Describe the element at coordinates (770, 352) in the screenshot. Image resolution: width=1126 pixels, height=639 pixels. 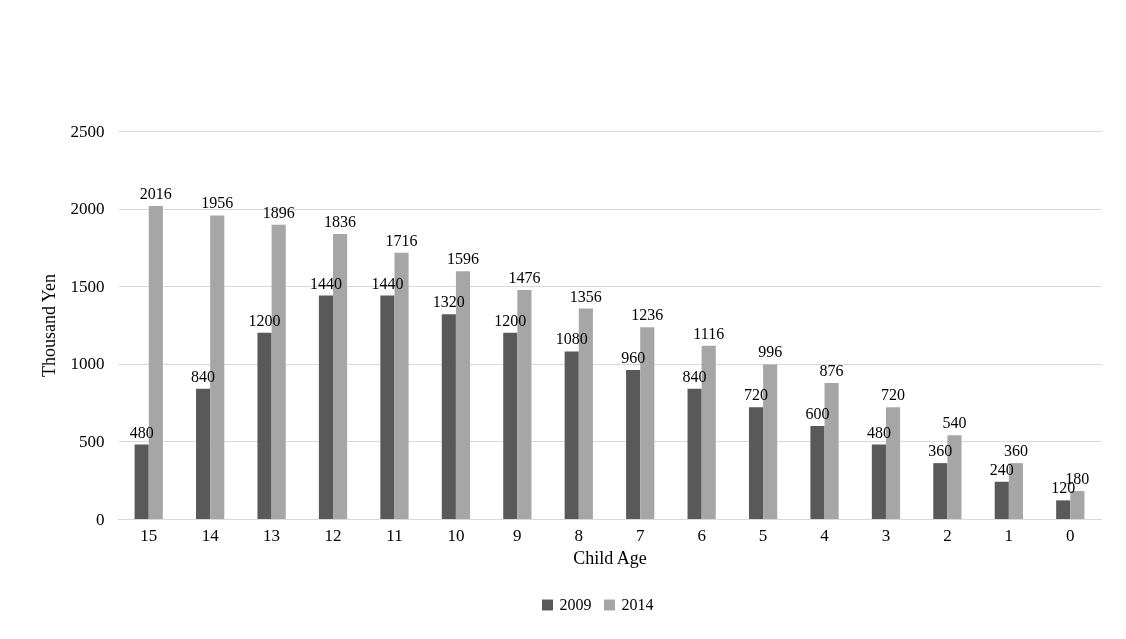
I see `data-label: 996` at that location.